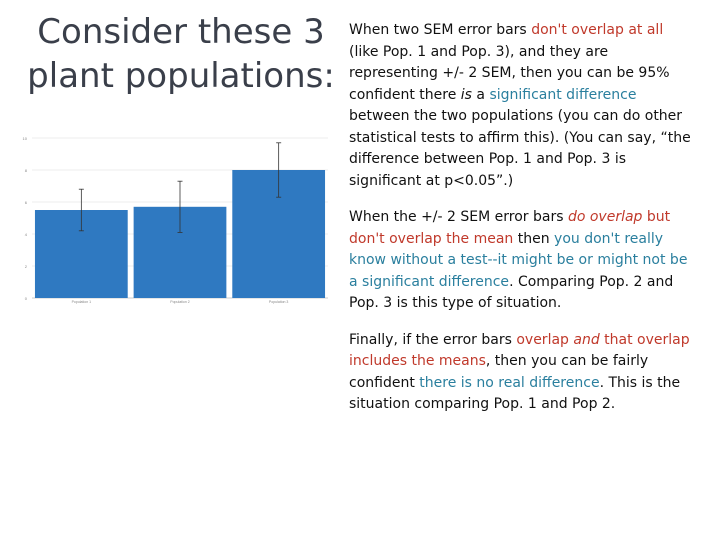 The image size is (720, 540). What do you see at coordinates (519, 350) in the screenshot?
I see `text-segment-red: that overlap includes the means` at bounding box center [519, 350].